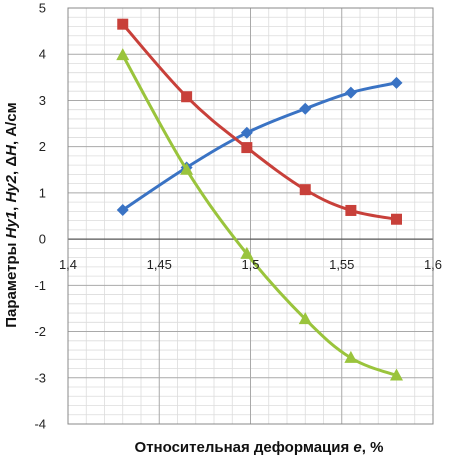 This screenshot has width=450, height=461. I want to click on x-tick-label: 1,5, so click(250, 264).